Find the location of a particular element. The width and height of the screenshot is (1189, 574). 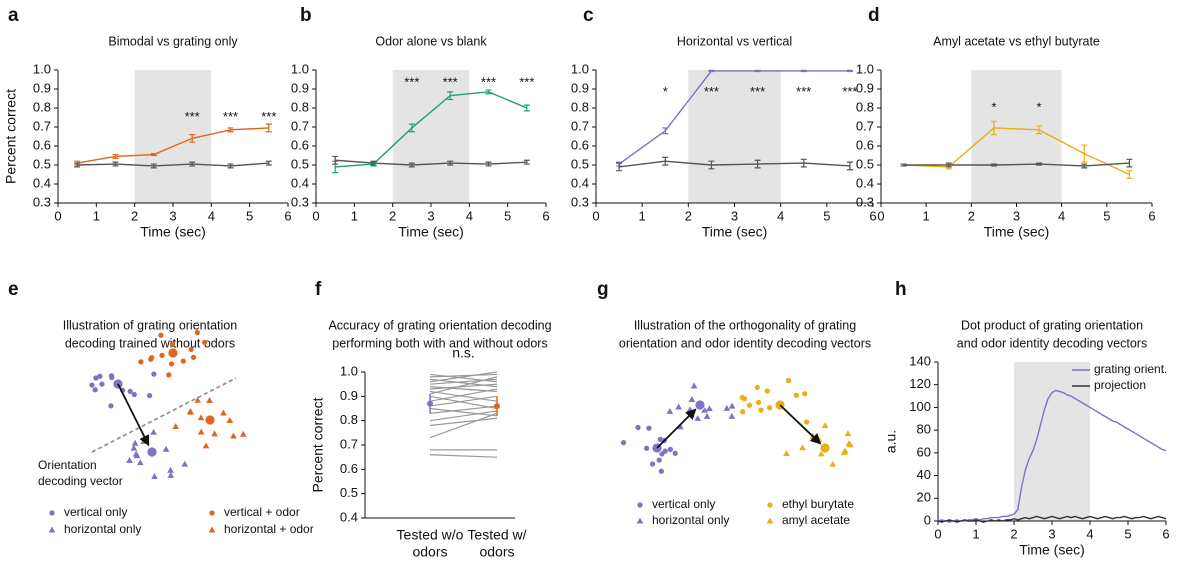

y-tick-label: 120 is located at coordinates (920, 383).